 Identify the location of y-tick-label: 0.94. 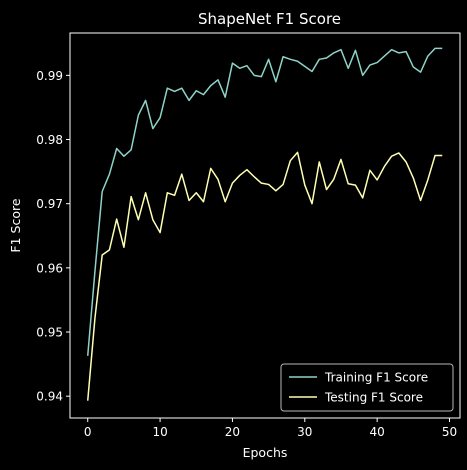
(49, 397).